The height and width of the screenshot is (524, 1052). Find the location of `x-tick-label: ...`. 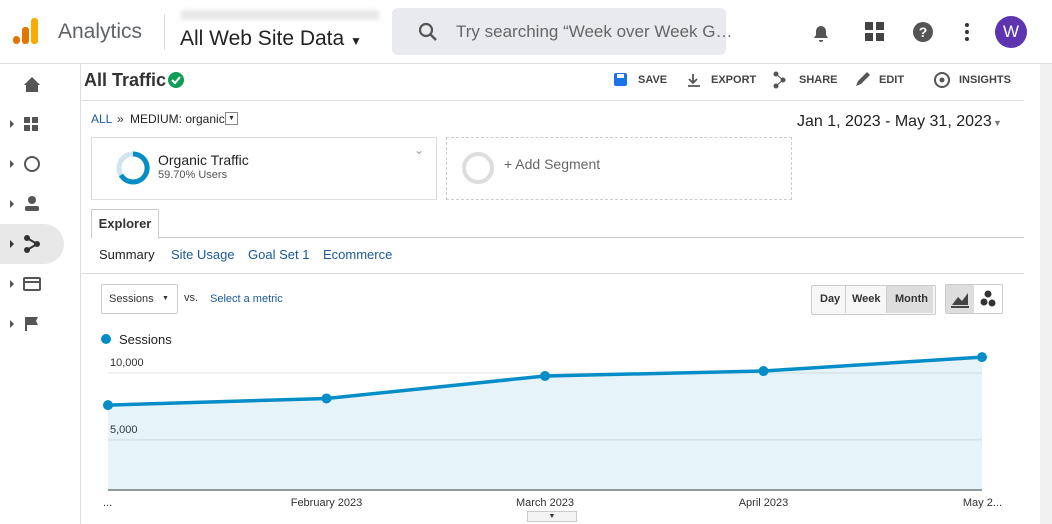

x-tick-label: ... is located at coordinates (107, 503).